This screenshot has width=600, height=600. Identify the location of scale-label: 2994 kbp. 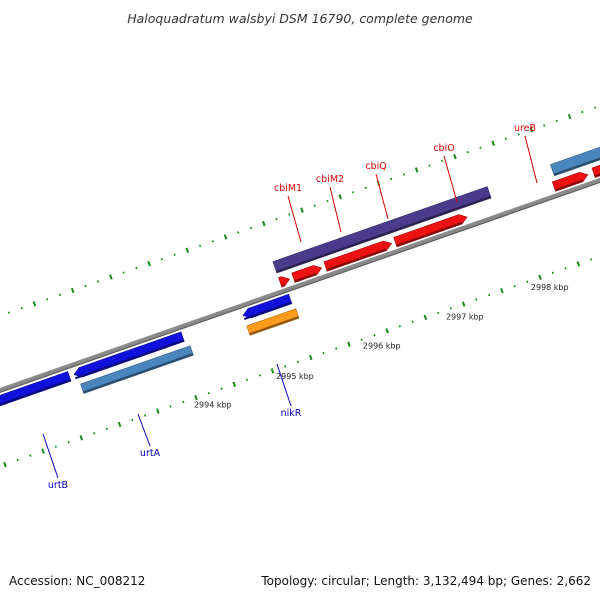
(213, 405).